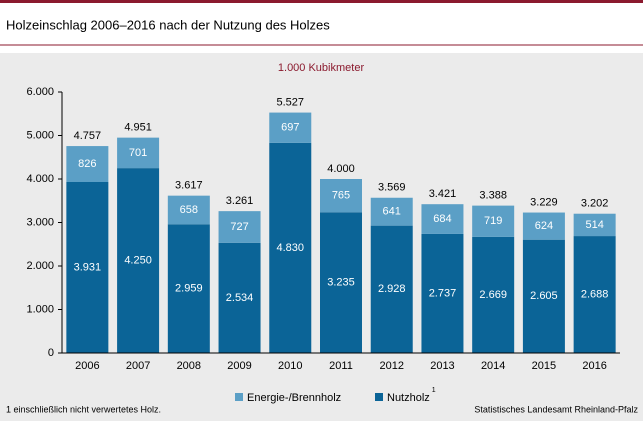 The width and height of the screenshot is (643, 421). I want to click on total-label: 3.569, so click(392, 188).